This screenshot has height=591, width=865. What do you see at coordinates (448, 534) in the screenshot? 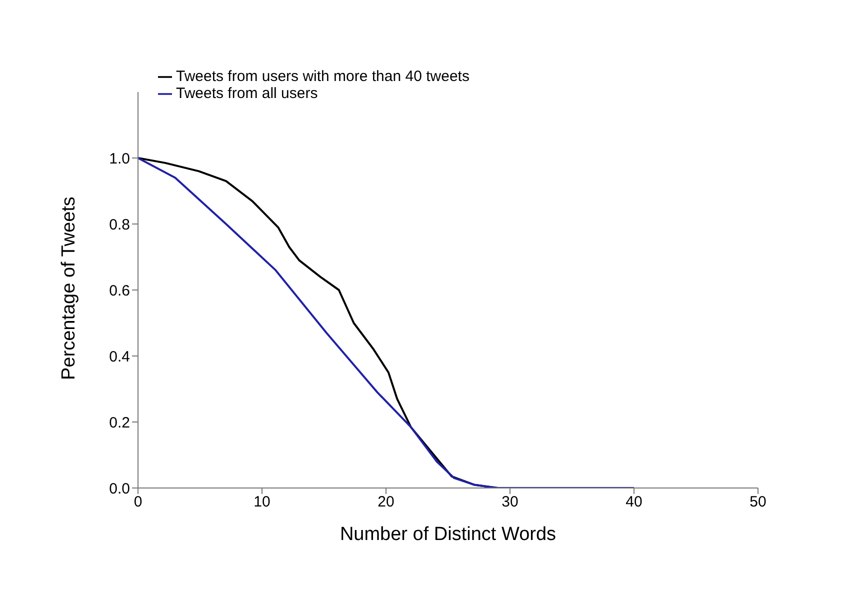
I see `x-axis-title: Number of Distinct Words` at bounding box center [448, 534].